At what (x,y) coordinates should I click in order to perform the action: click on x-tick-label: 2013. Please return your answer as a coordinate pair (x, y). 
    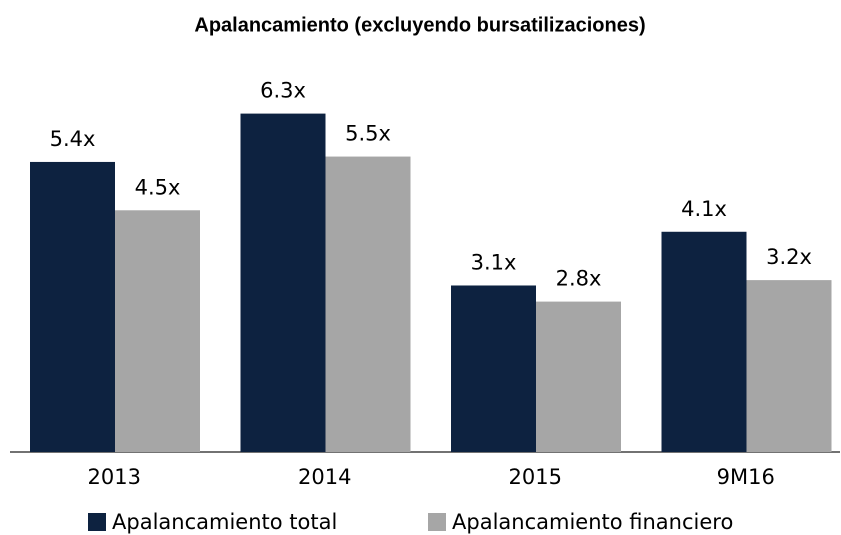
    Looking at the image, I should click on (114, 477).